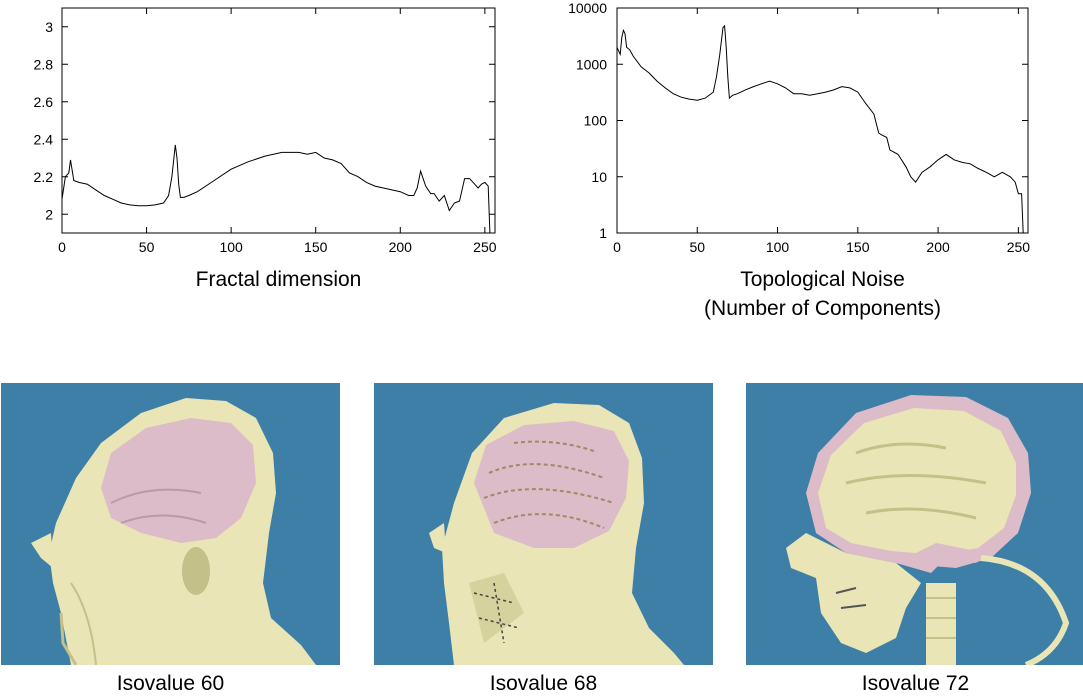 This screenshot has height=696, width=1083. Describe the element at coordinates (170, 683) in the screenshot. I see `panel-caption-60: Isovalue 60` at that location.